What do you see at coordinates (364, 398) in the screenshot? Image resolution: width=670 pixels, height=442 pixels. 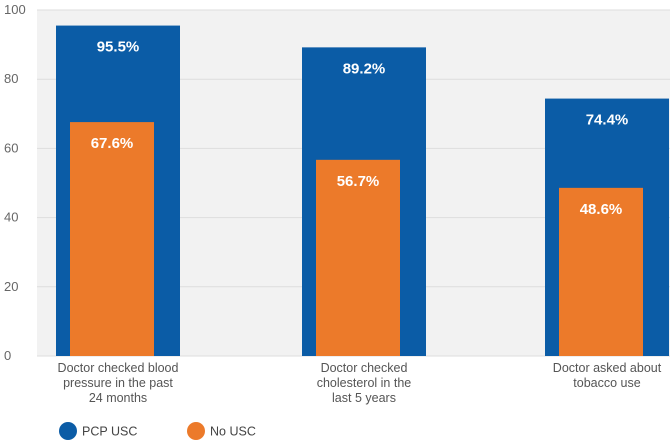 I see `x-tick-label-line: last 5 years` at bounding box center [364, 398].